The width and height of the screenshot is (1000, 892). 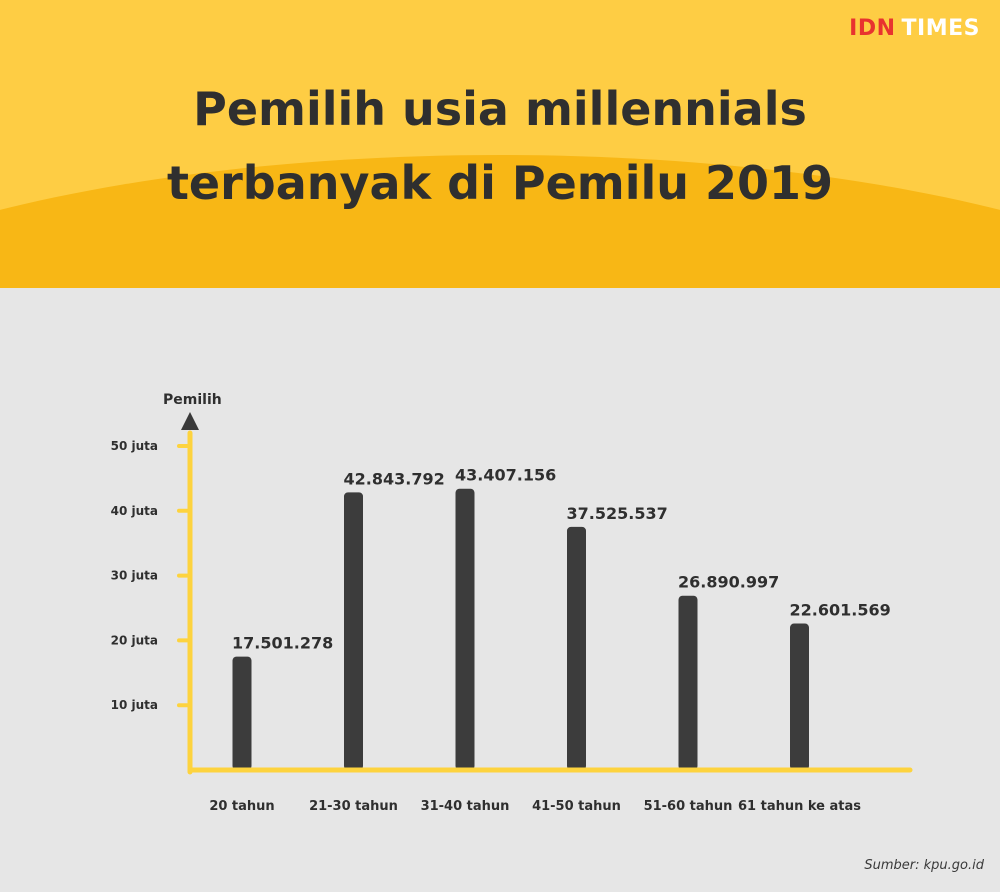 What do you see at coordinates (134, 705) in the screenshot?
I see `y-tick-label: 10 juta` at bounding box center [134, 705].